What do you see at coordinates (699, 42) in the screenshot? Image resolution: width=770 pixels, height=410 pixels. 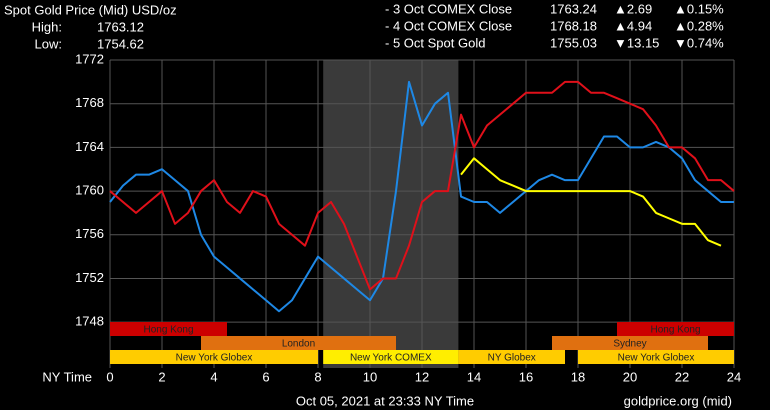 I see `legend-pct: ▼0.74%` at bounding box center [699, 42].